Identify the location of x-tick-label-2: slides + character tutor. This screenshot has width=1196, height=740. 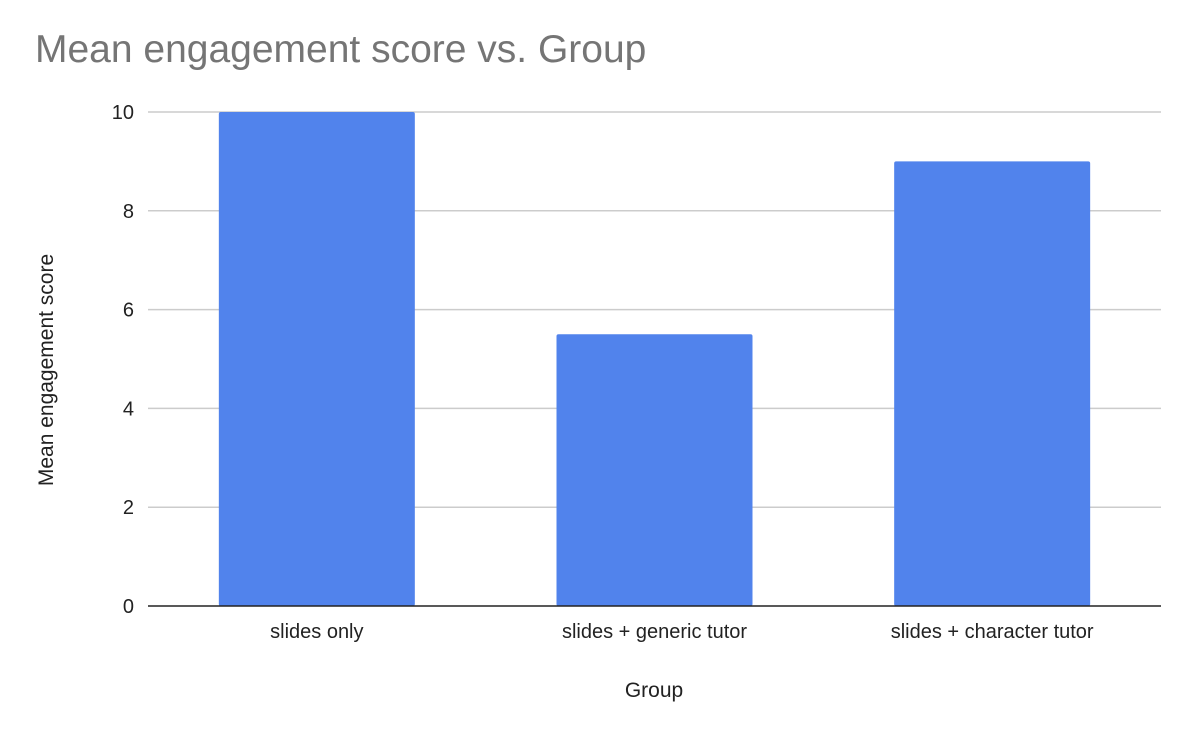
(992, 632).